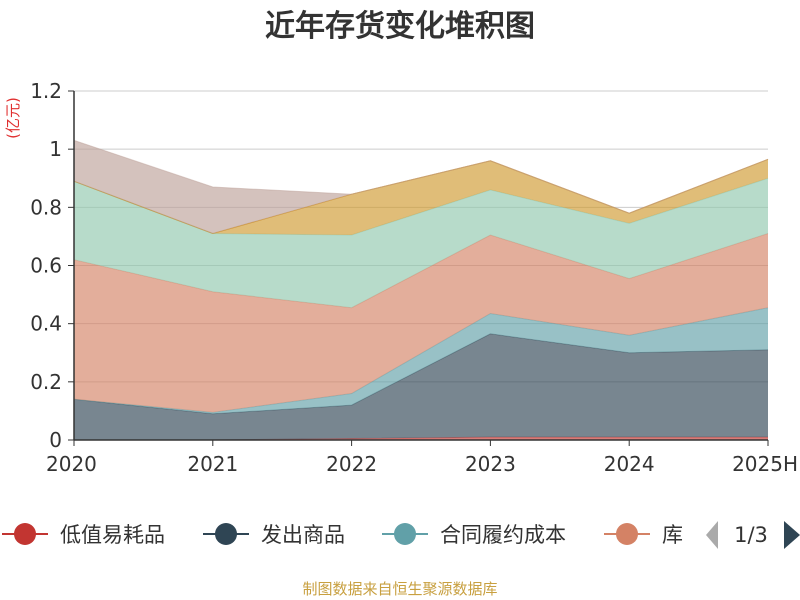  Describe the element at coordinates (46, 207) in the screenshot. I see `y-tick-label: 0.8` at that location.